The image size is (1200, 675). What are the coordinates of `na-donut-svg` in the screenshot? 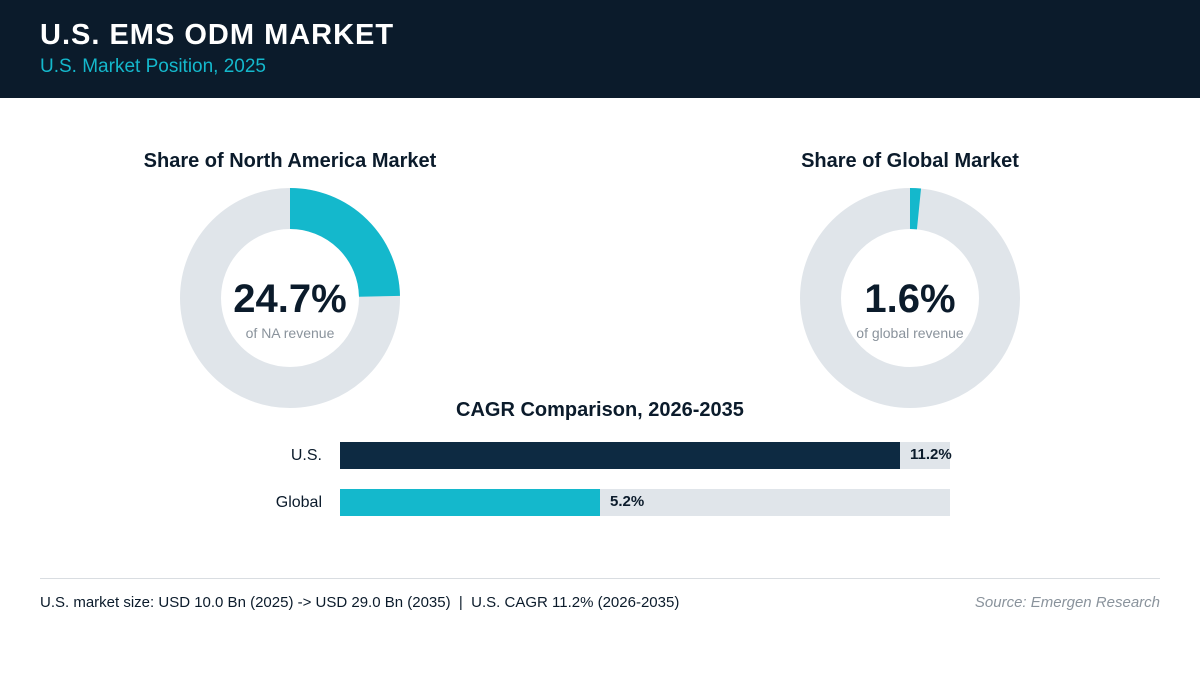 It's located at (290, 298).